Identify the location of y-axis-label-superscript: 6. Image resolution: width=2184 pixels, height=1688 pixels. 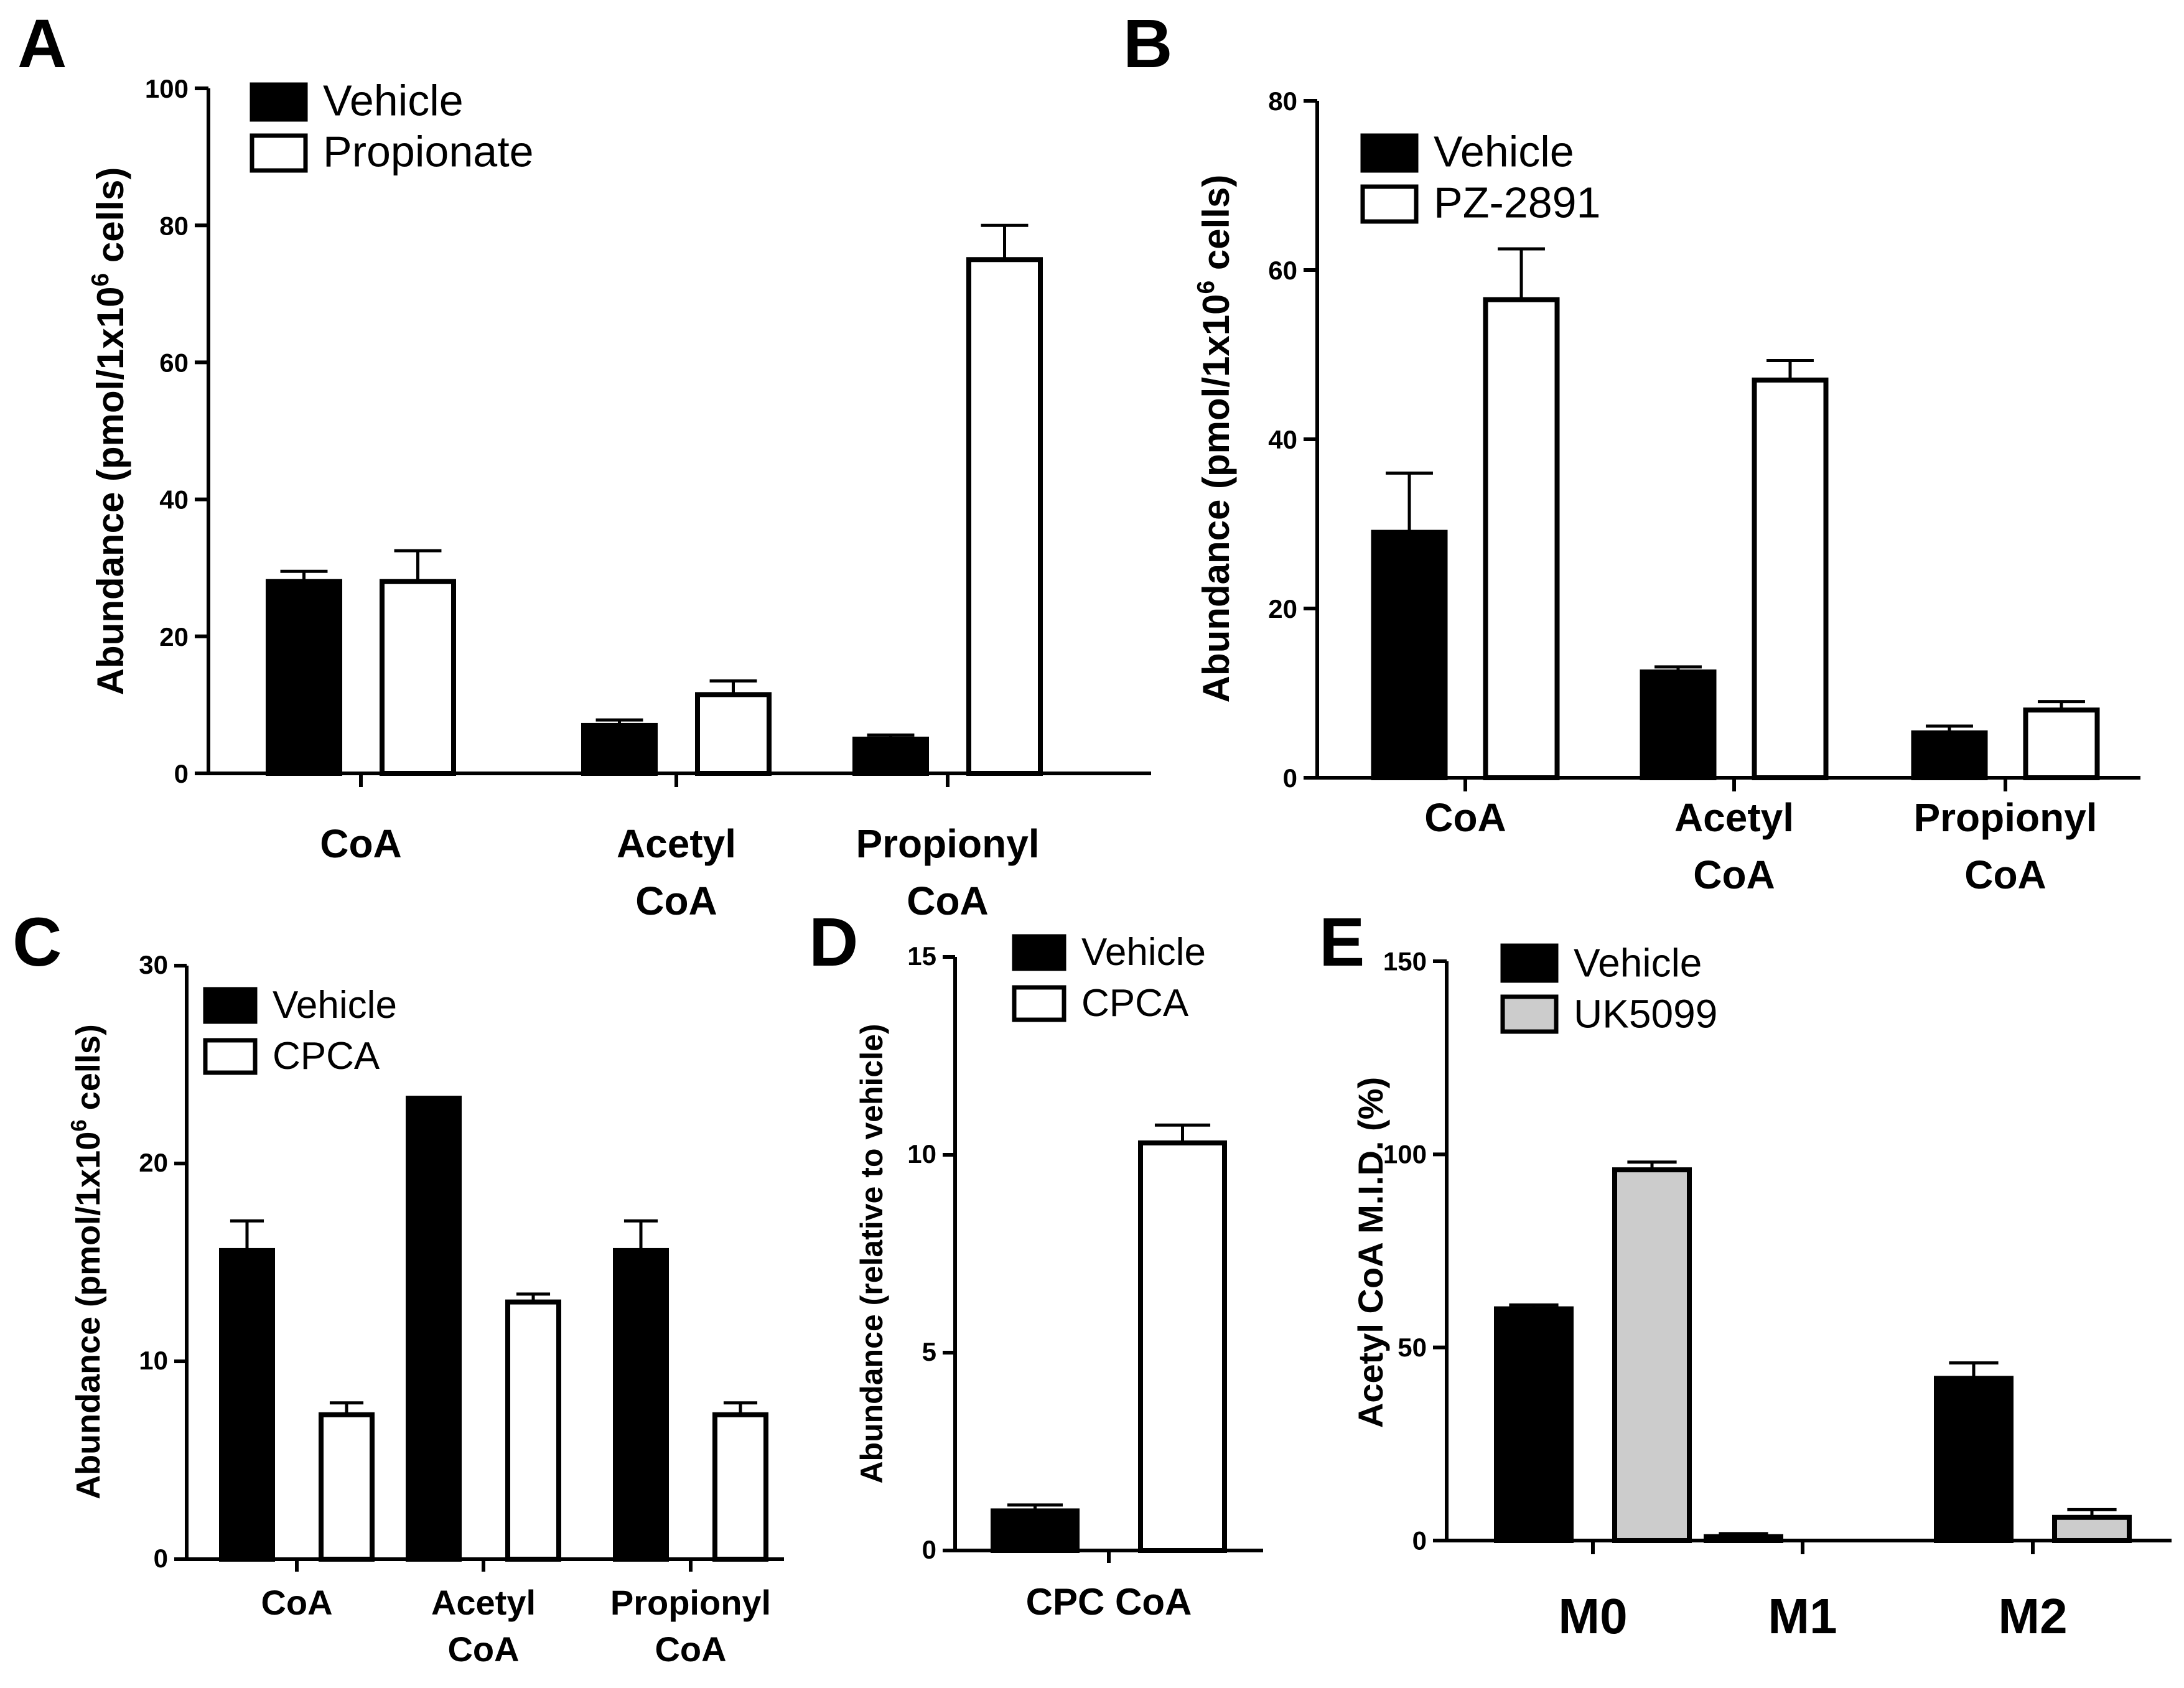
(79, 1125).